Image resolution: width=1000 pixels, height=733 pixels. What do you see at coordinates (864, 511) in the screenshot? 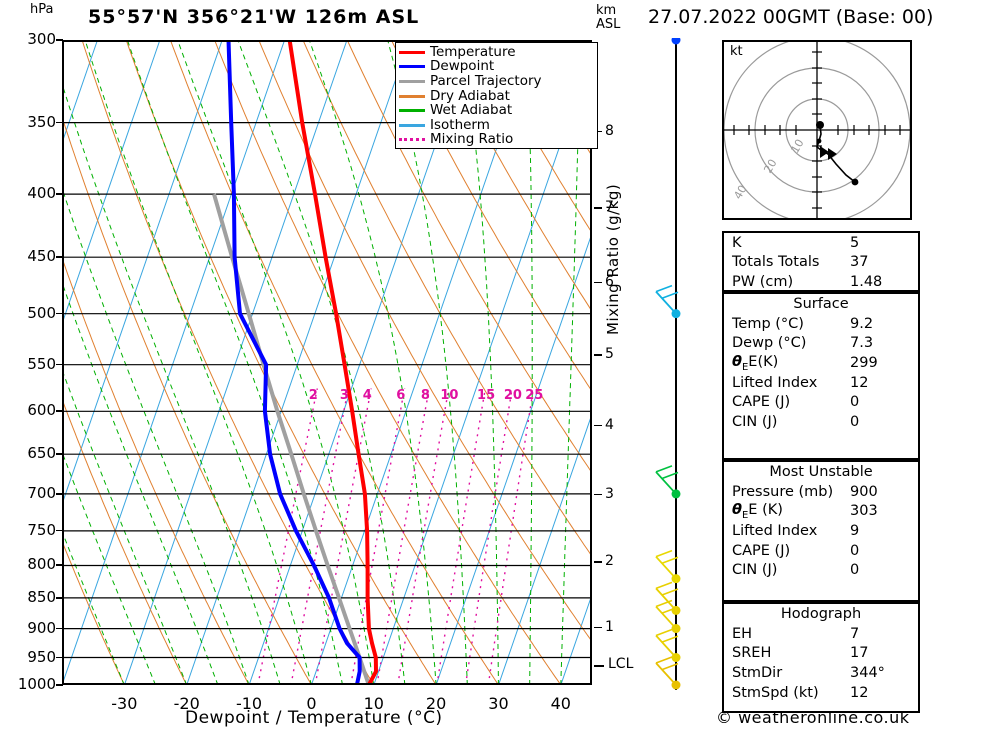
I see `row-value: 303` at bounding box center [864, 511].